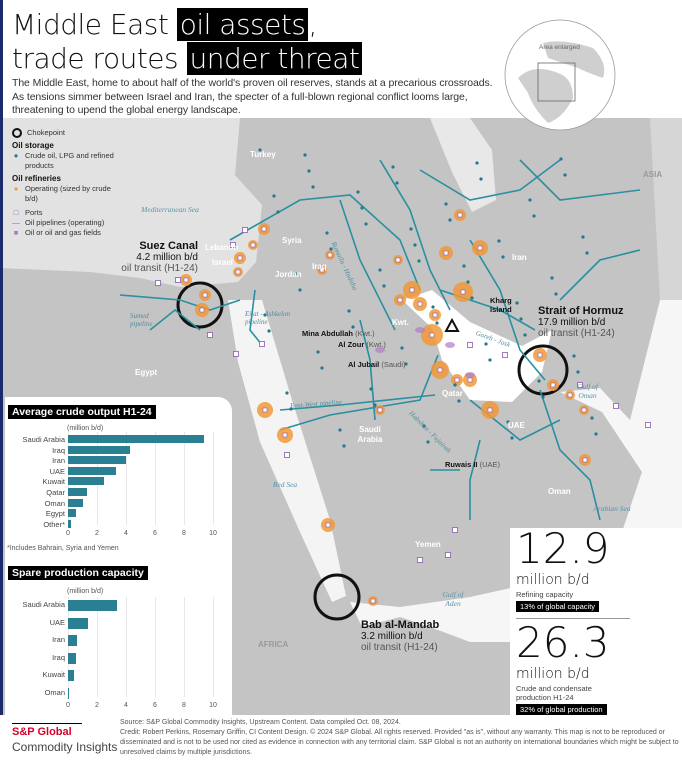 Image resolution: width=682 pixels, height=770 pixels. Describe the element at coordinates (666, 209) in the screenshot. I see `asia-east` at that location.